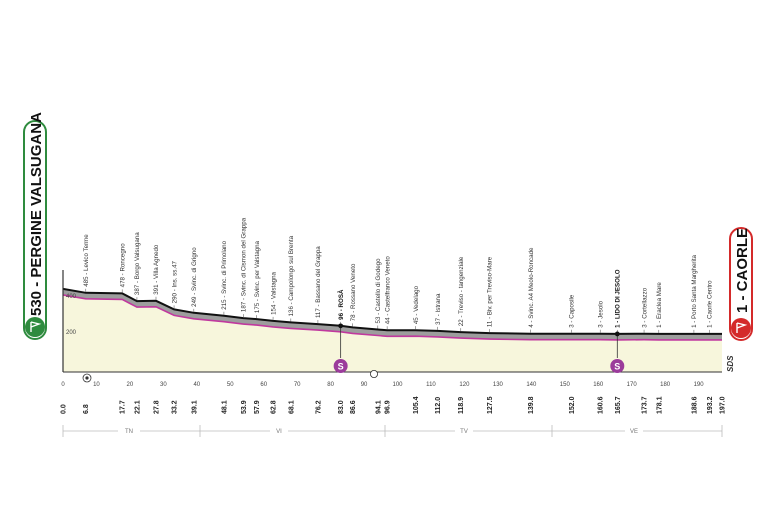 The height and width of the screenshot is (513, 768). I want to click on region-label: TN, so click(129, 432).